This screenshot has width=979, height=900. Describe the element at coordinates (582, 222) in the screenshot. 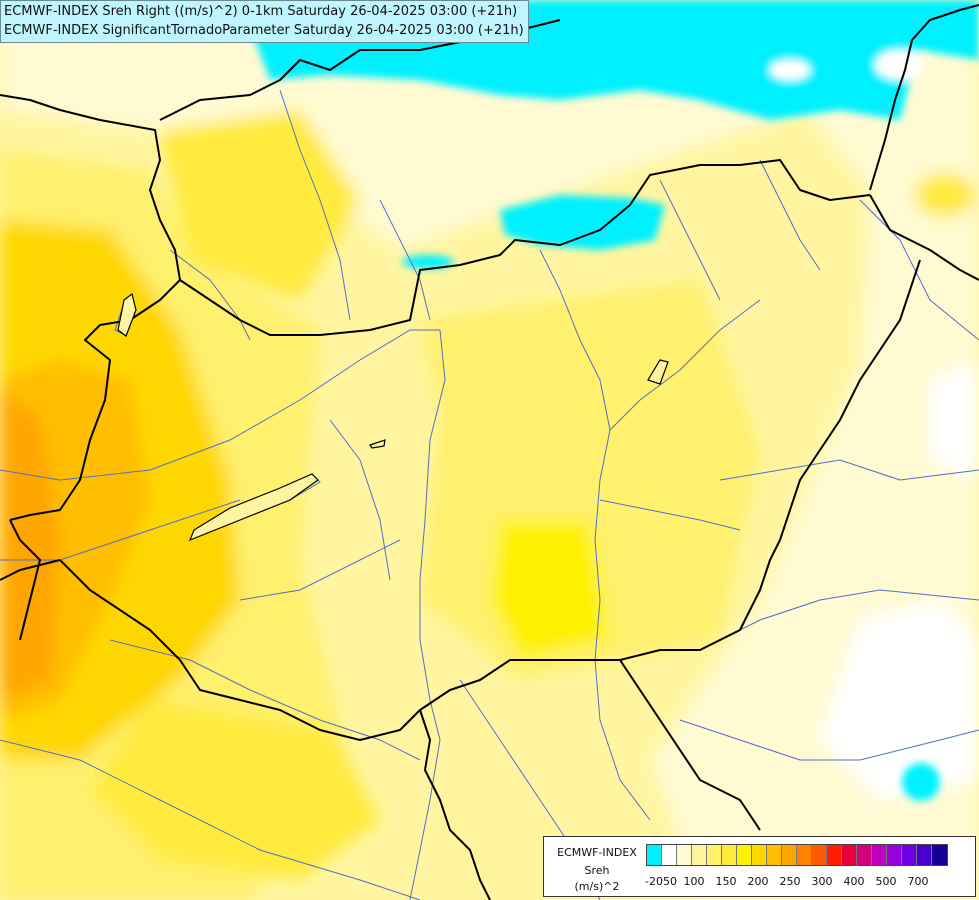

I see `cyan-area-center` at that location.